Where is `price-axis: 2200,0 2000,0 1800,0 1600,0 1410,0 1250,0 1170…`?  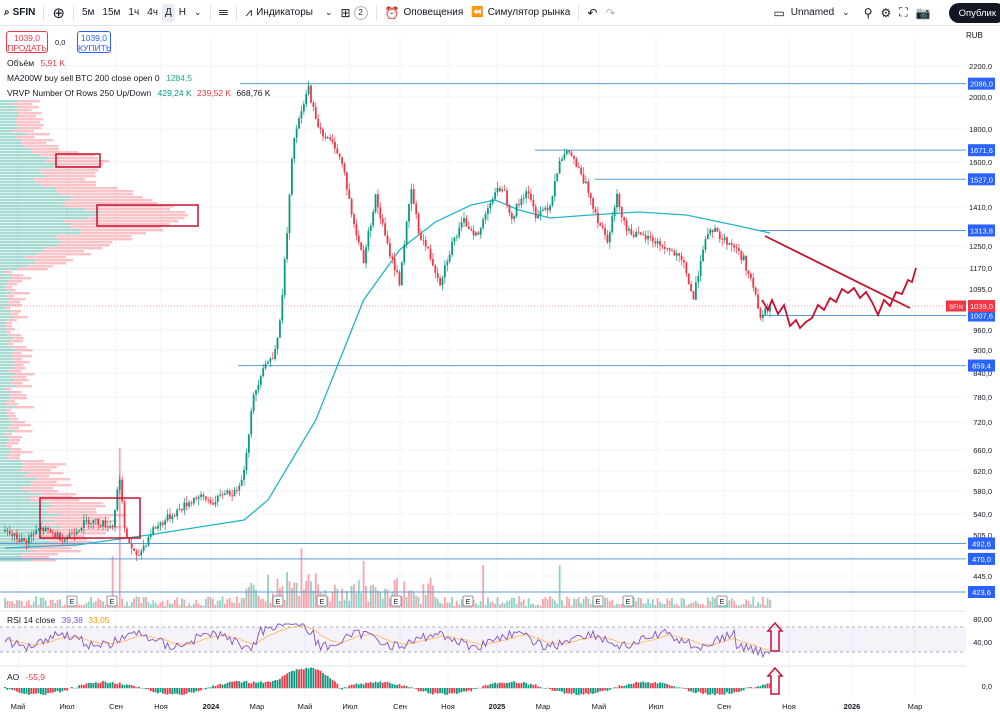 price-axis: 2200,0 2000,0 1800,0 1600,0 1410,0 1250,0 1170… is located at coordinates (983, 371).